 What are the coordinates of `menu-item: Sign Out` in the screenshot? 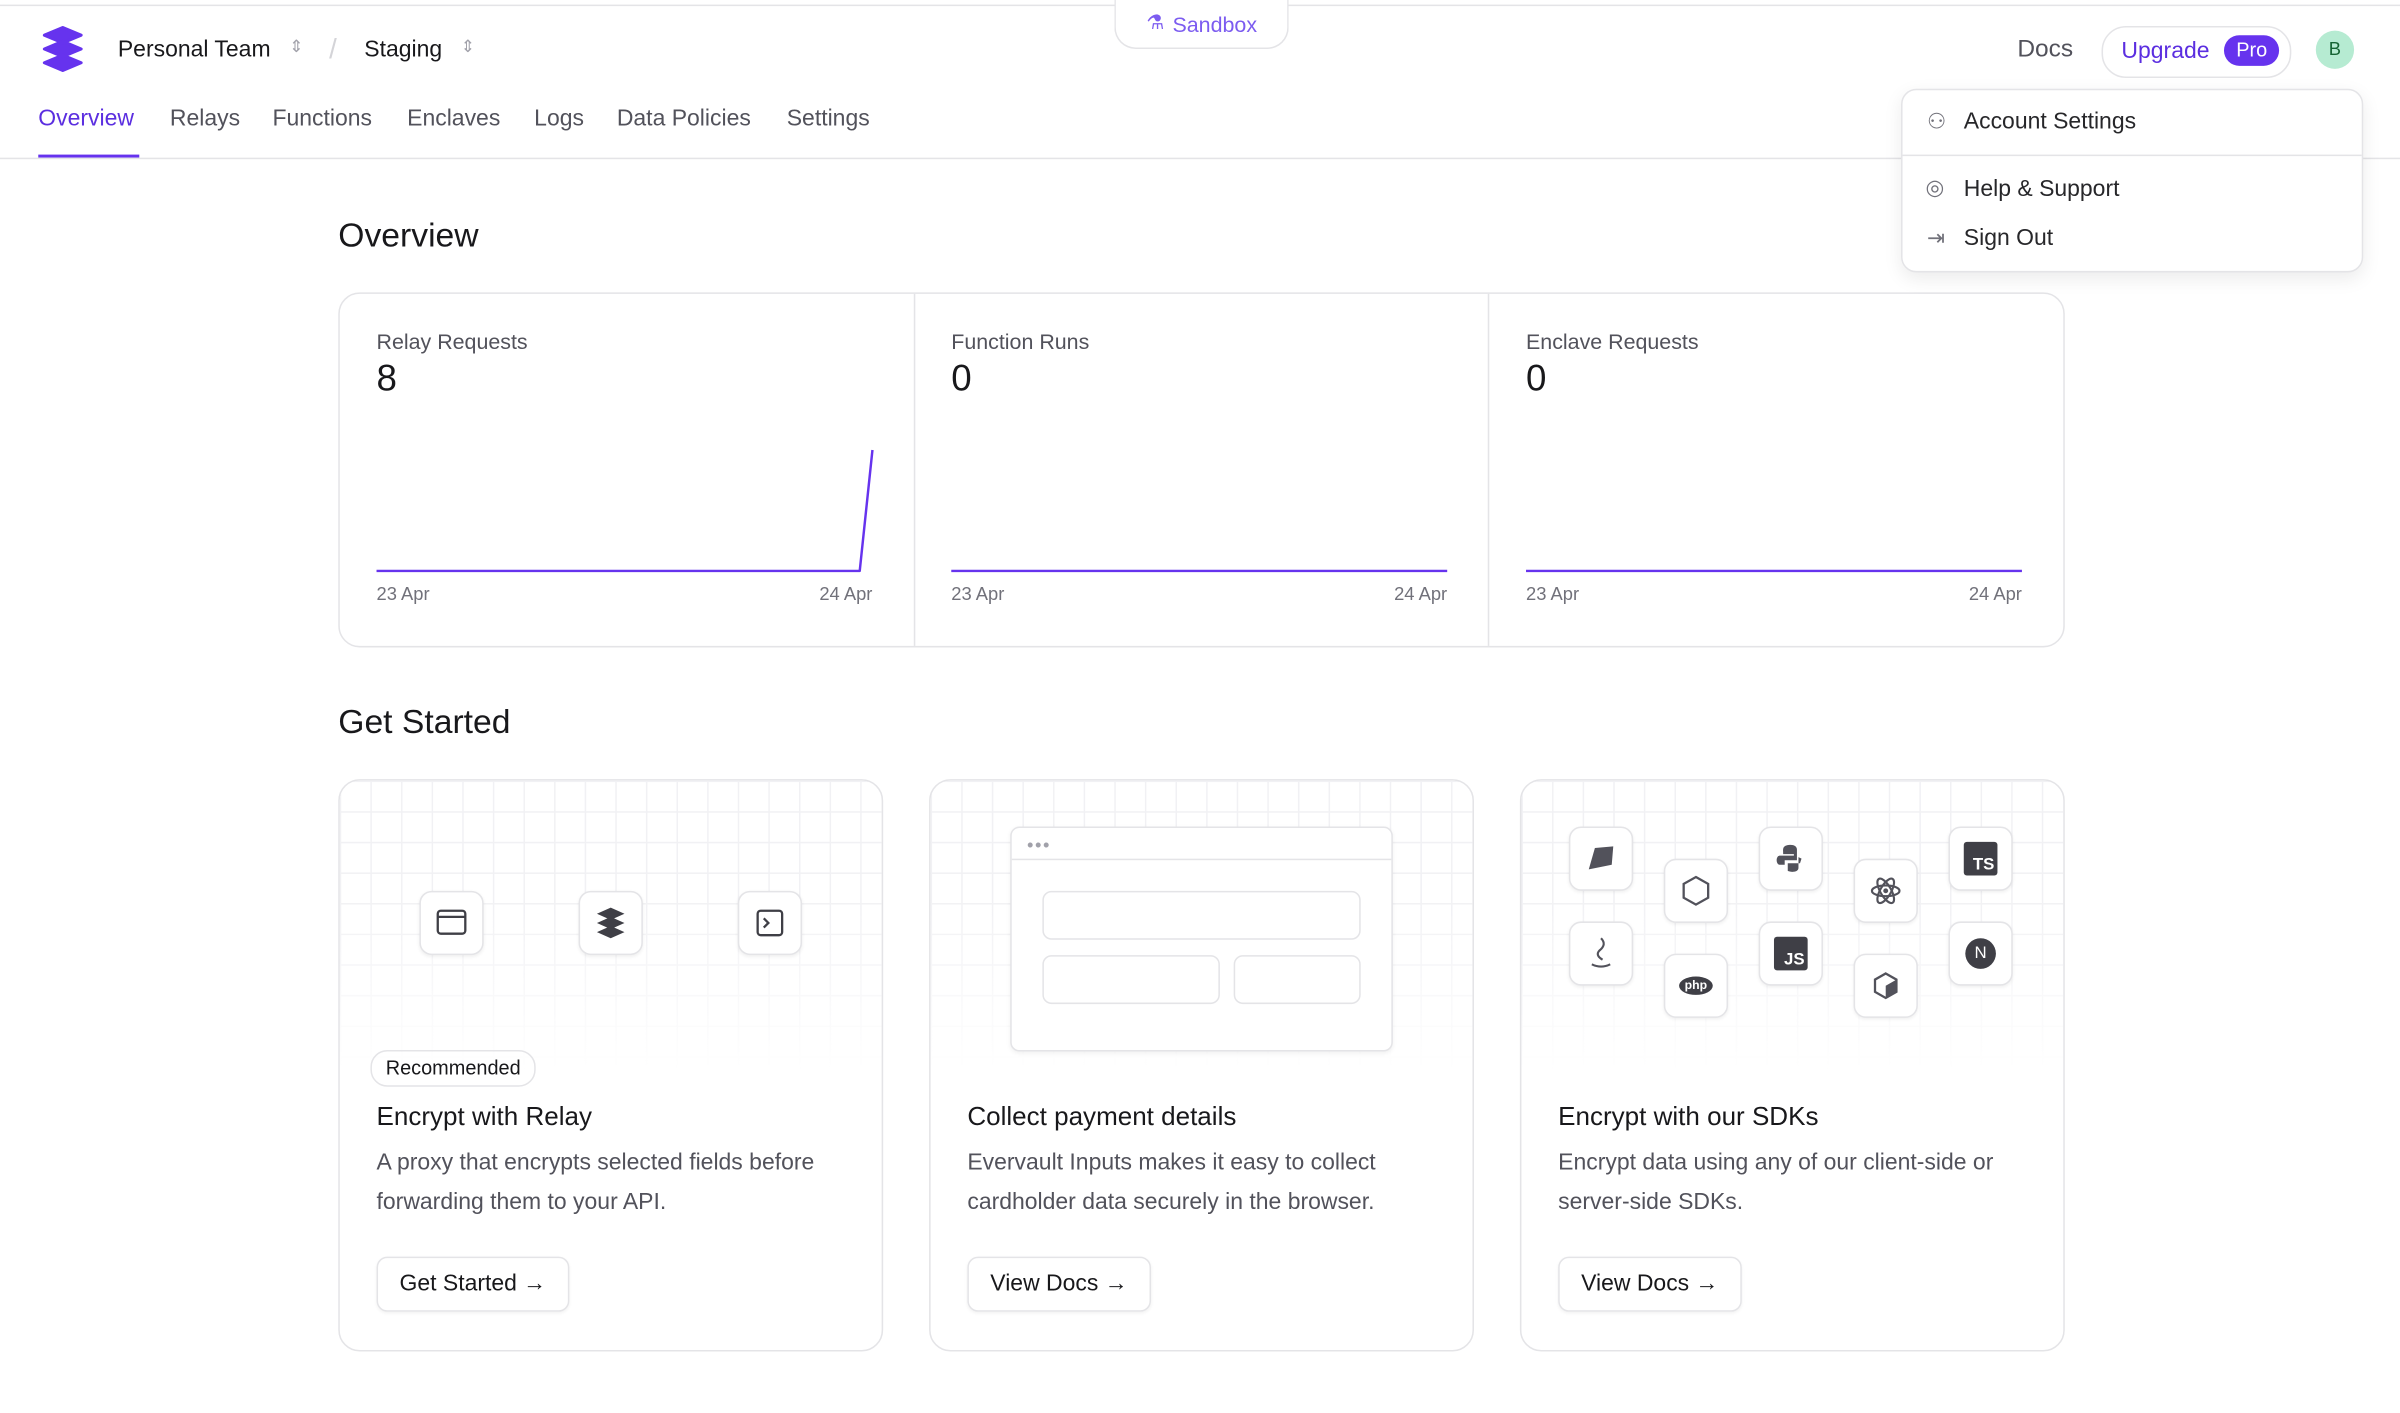 It's located at (2008, 238).